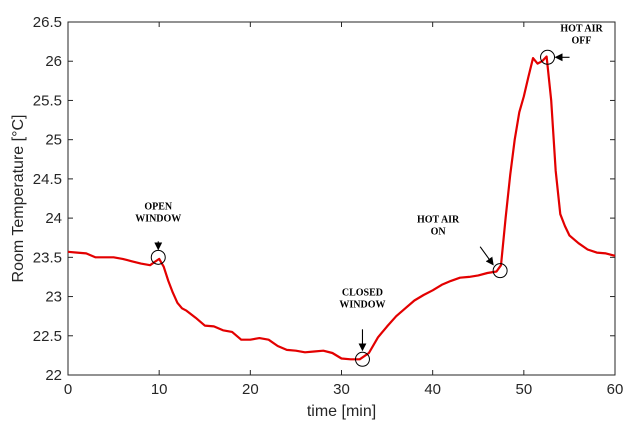 This screenshot has width=627, height=421. What do you see at coordinates (432, 389) in the screenshot?
I see `x-tick-label: 40` at bounding box center [432, 389].